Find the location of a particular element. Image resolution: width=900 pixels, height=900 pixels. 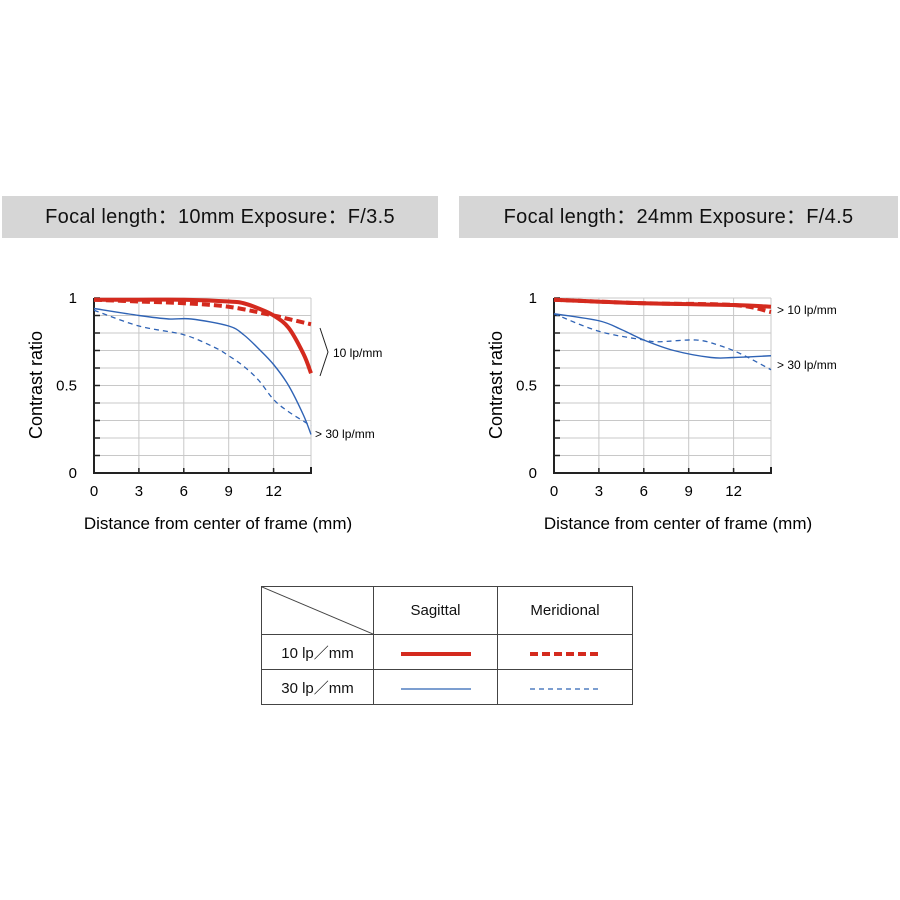

legend-10-sagittal is located at coordinates (435, 652).